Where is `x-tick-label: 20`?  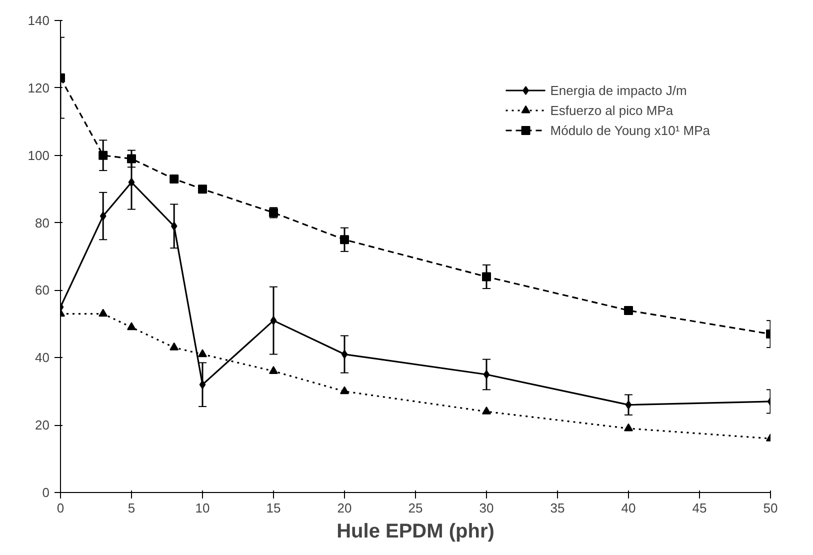 x-tick-label: 20 is located at coordinates (344, 508).